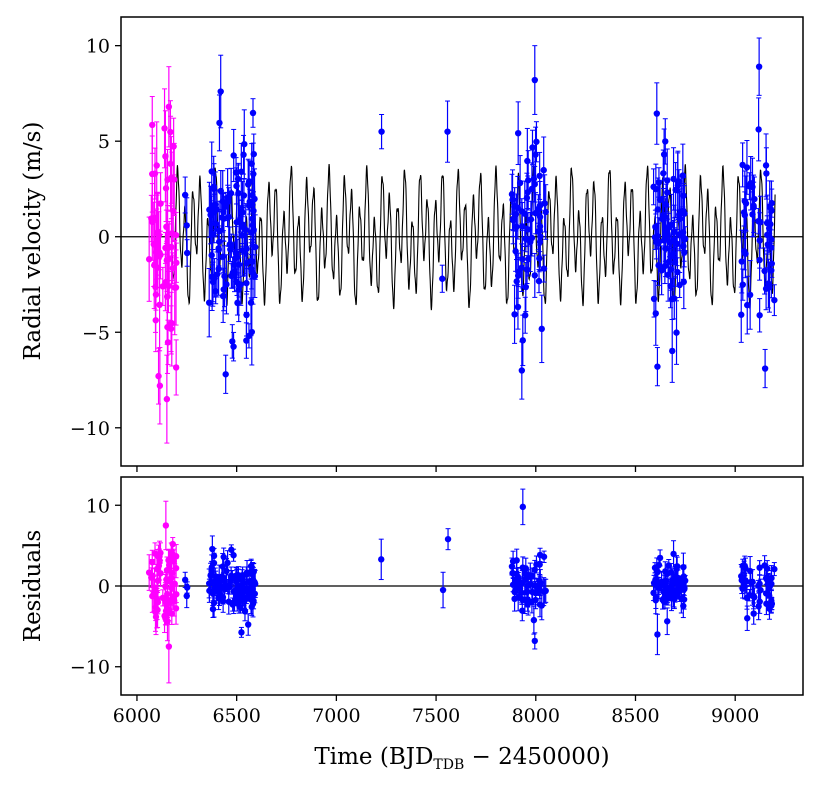  What do you see at coordinates (448, 765) in the screenshot?
I see `xlabel-sub: TDB` at bounding box center [448, 765].